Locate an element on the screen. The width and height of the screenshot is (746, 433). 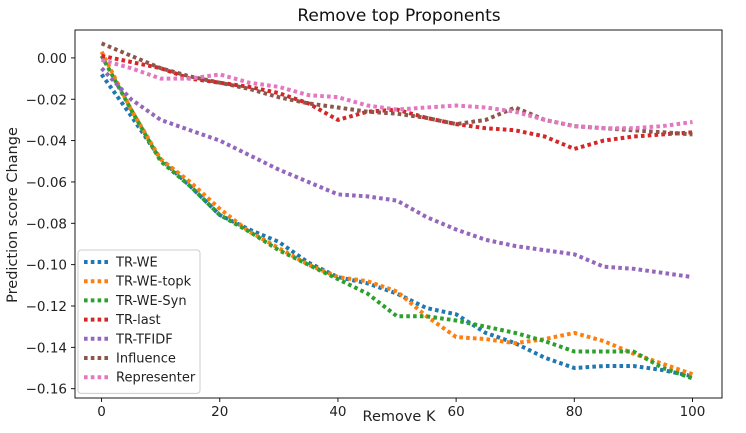
x-tick-label: 80 is located at coordinates (574, 412).